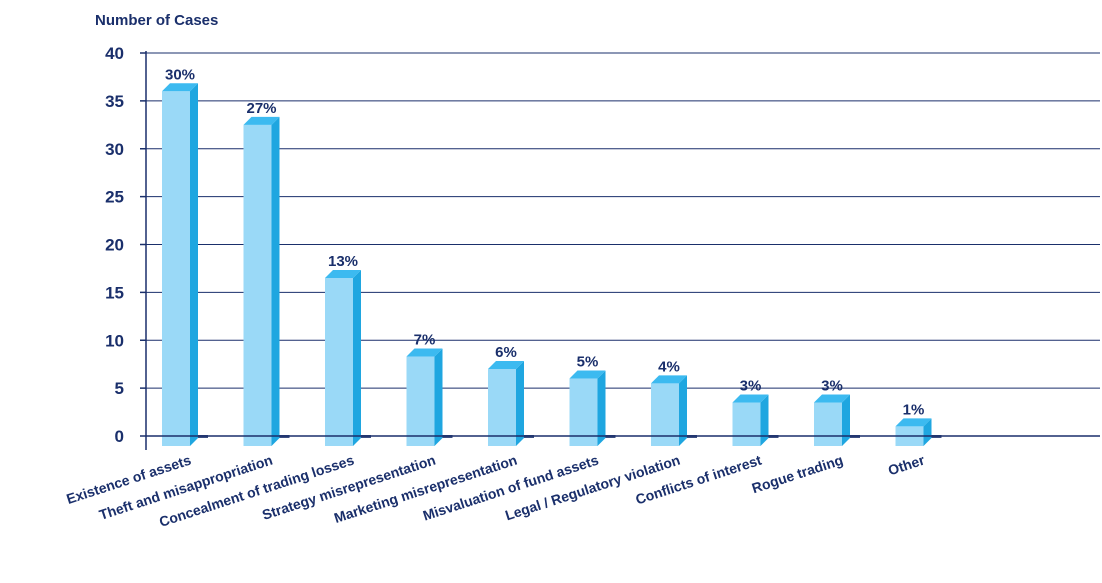 This screenshot has width=1102, height=583. Describe the element at coordinates (343, 261) in the screenshot. I see `data-label: 13%` at that location.